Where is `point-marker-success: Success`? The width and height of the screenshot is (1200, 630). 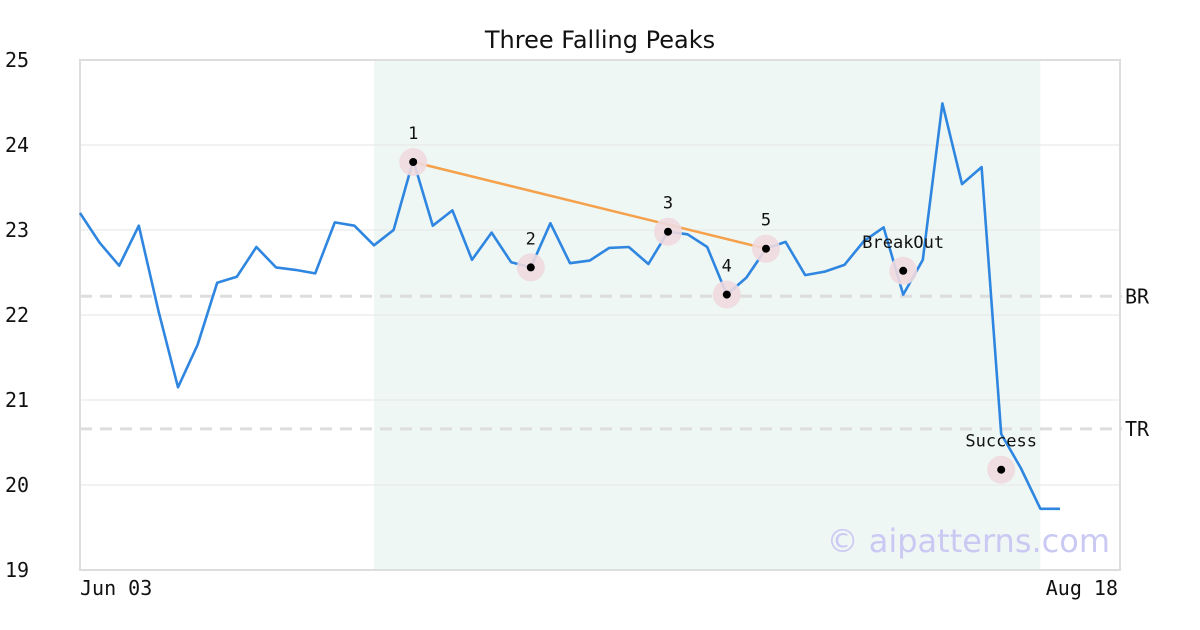 point-marker-success: Success is located at coordinates (1001, 458).